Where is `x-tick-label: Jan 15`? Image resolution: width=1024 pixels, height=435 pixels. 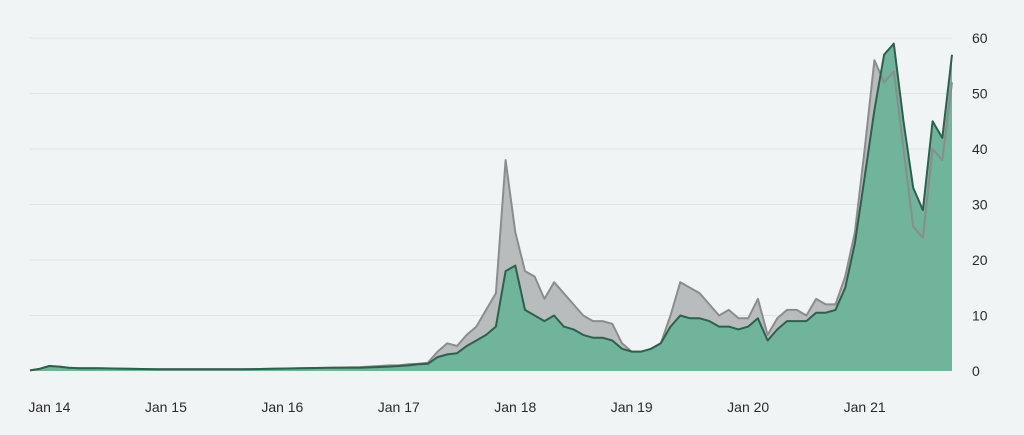
x-tick-label: Jan 15 is located at coordinates (166, 407).